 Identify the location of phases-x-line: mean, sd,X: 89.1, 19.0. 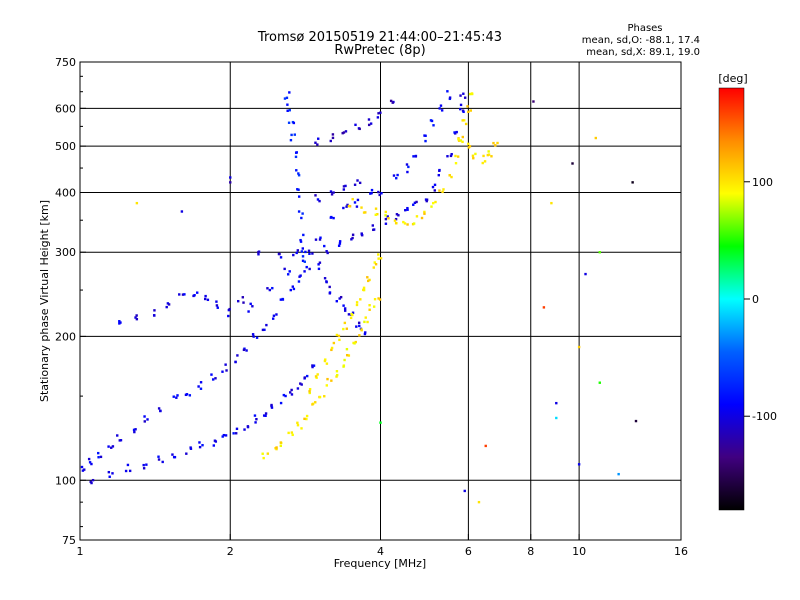
(643, 52).